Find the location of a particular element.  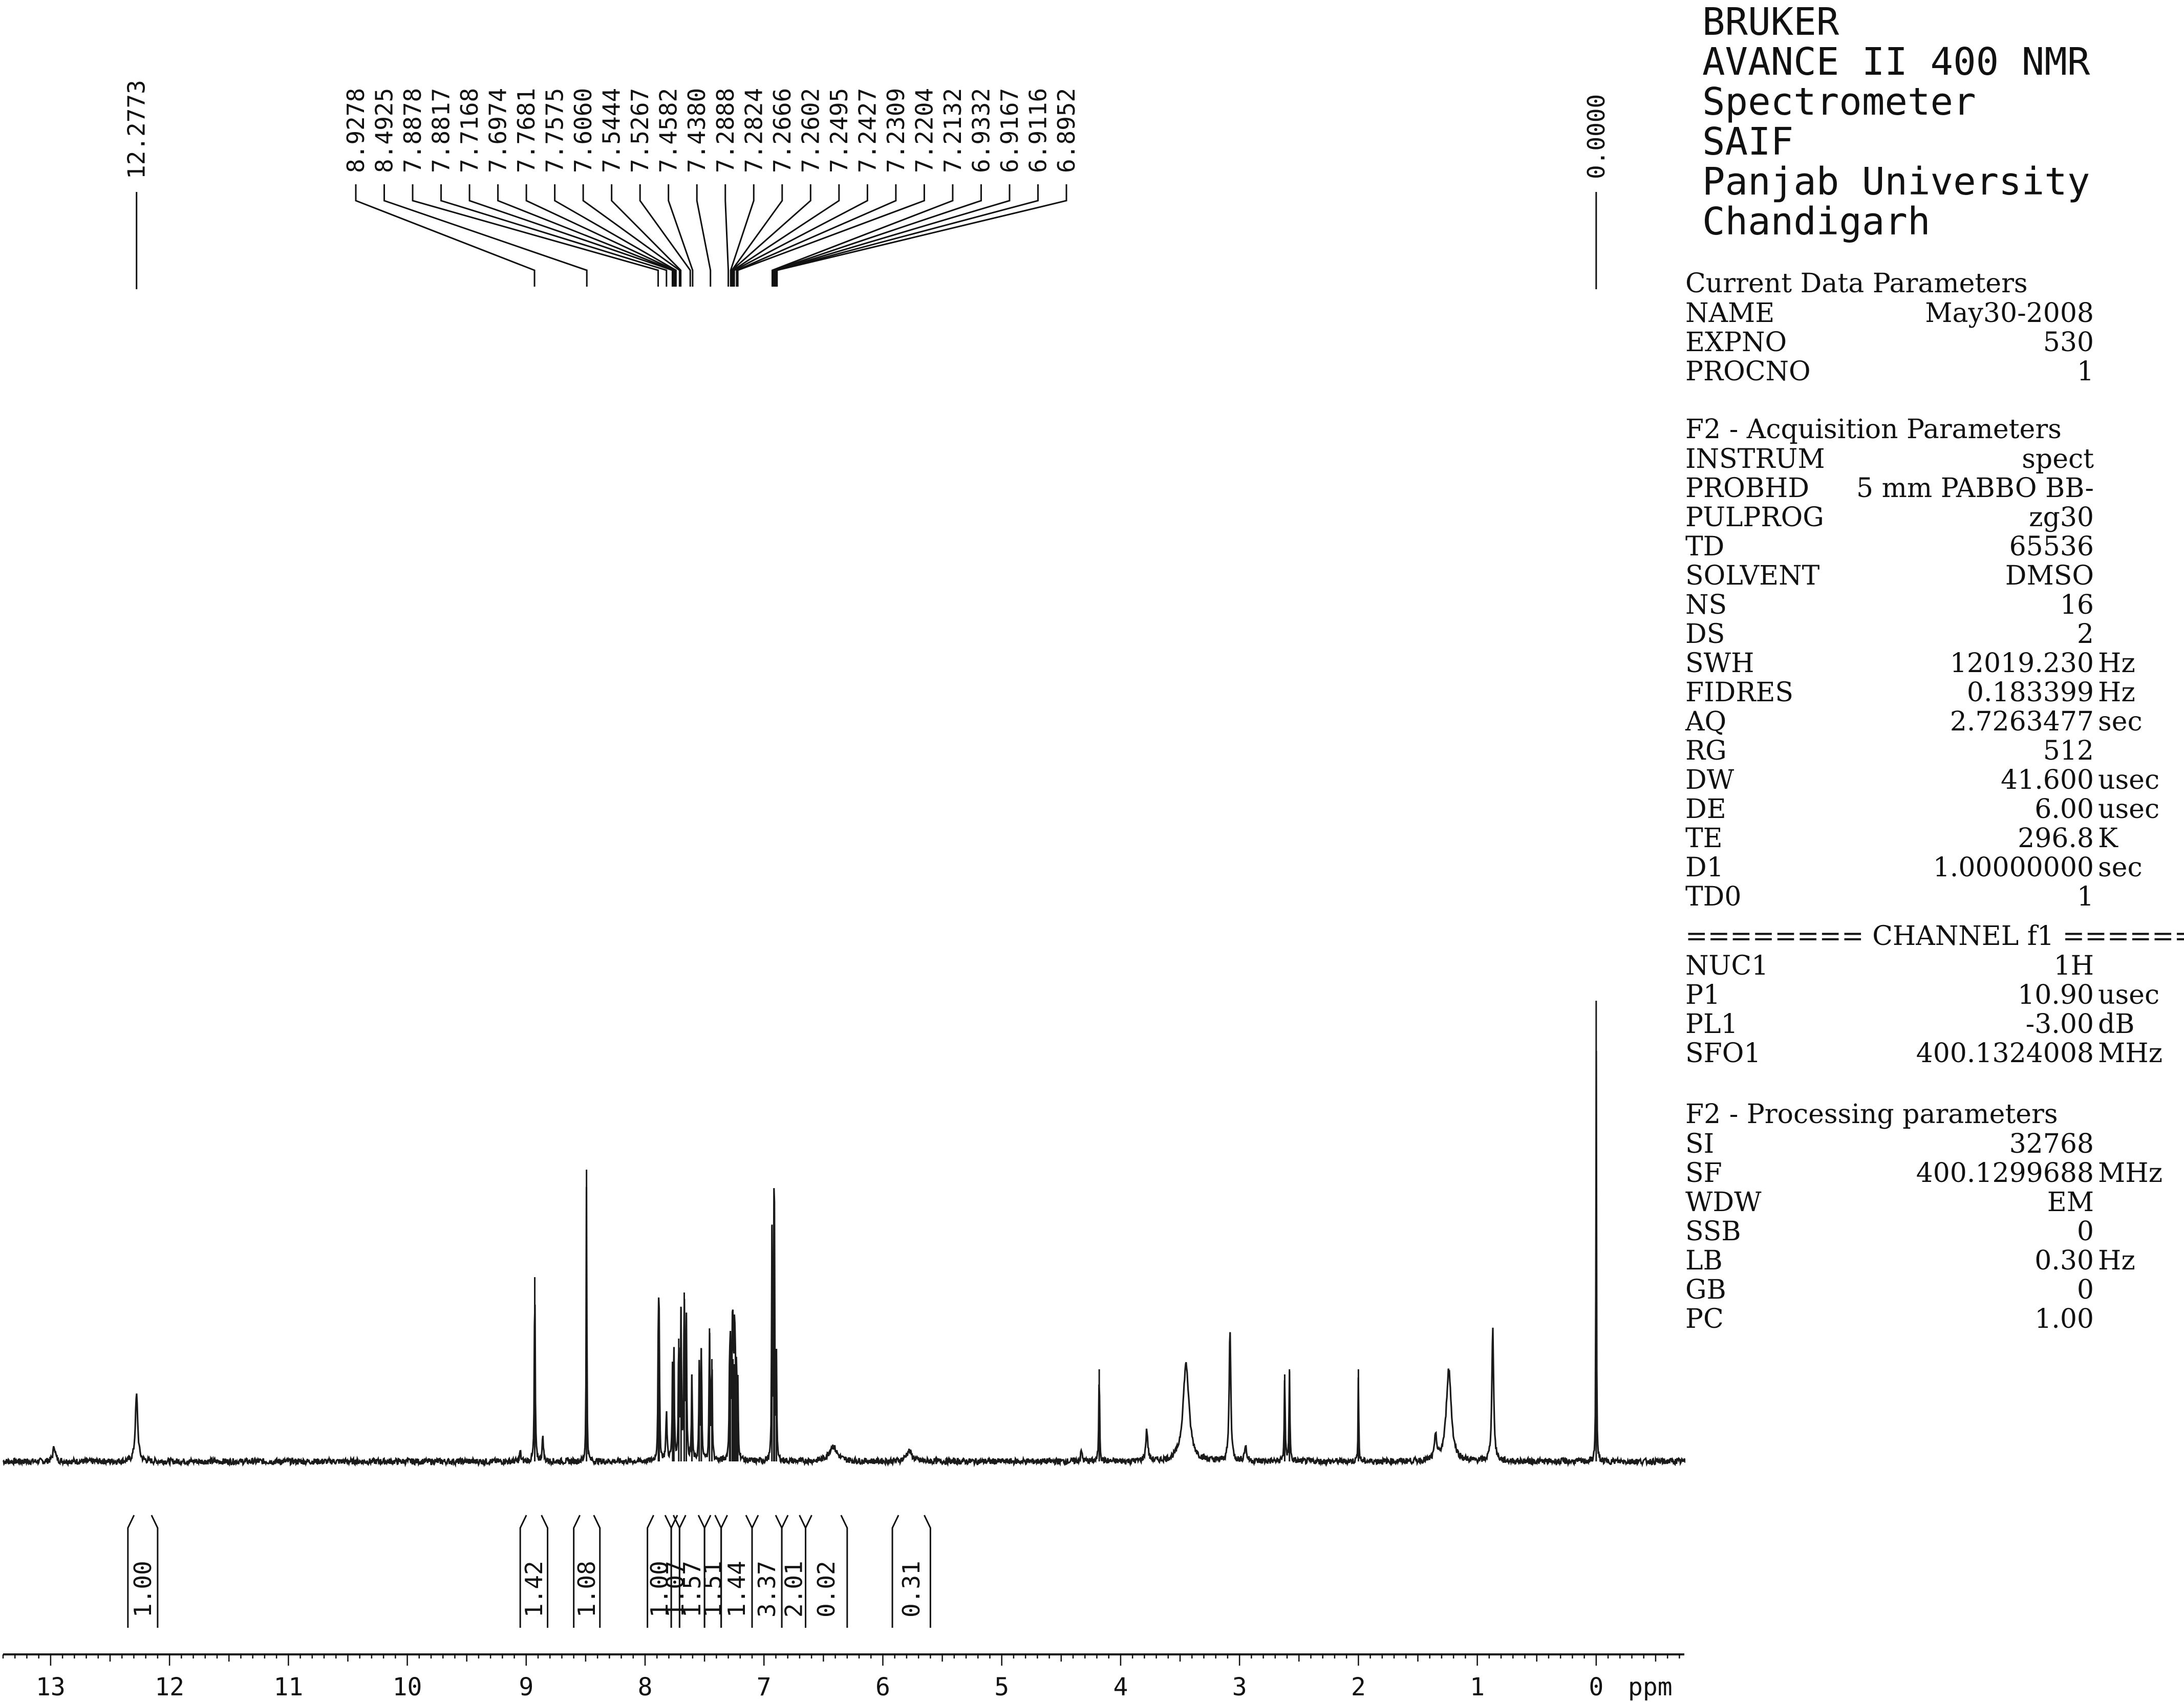

integral-value: 1.08 is located at coordinates (587, 1589).